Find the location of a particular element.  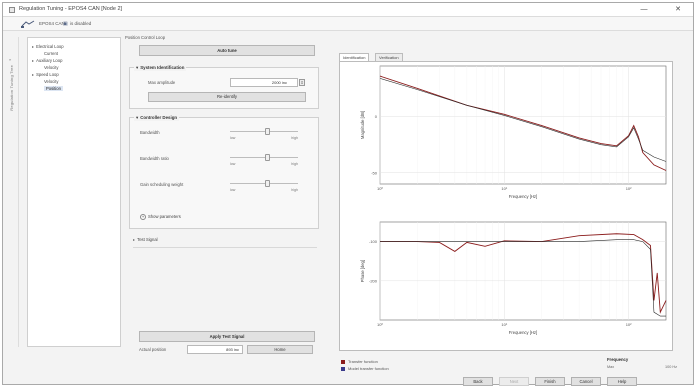

home-button: Home is located at coordinates (280, 349).